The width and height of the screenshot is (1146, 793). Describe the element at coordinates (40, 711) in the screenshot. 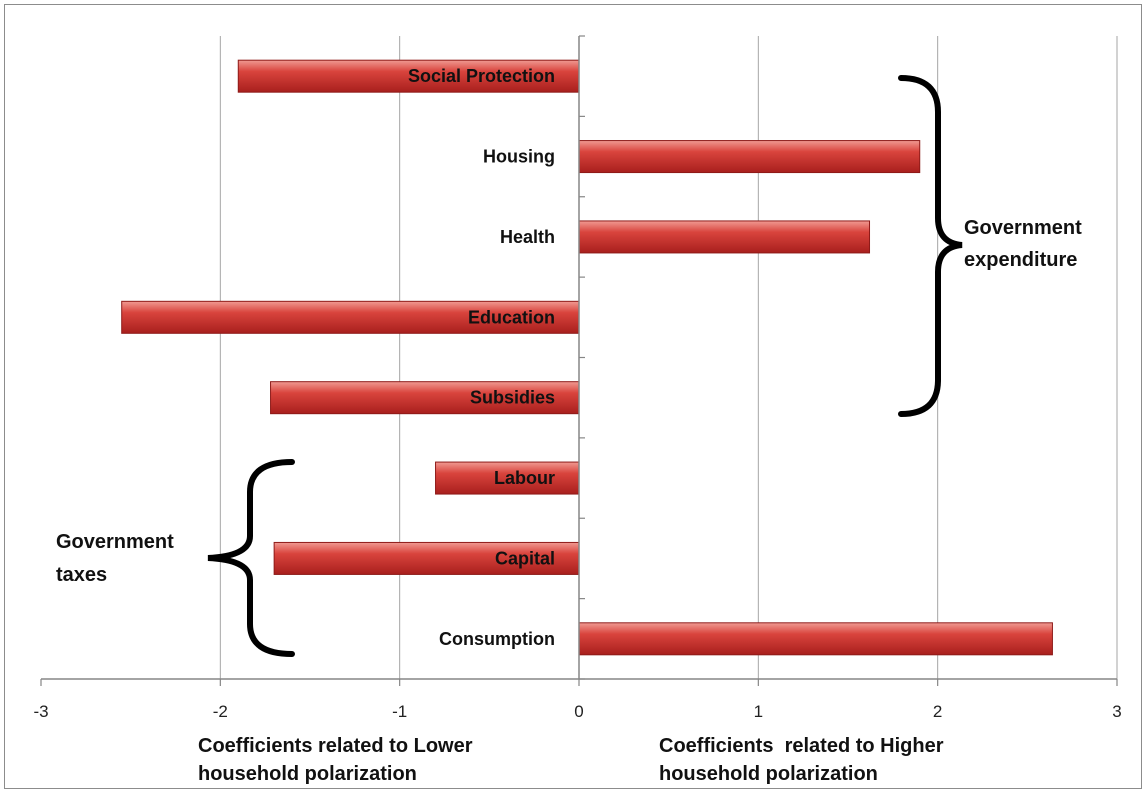

I see `x-tick-label: -3` at that location.